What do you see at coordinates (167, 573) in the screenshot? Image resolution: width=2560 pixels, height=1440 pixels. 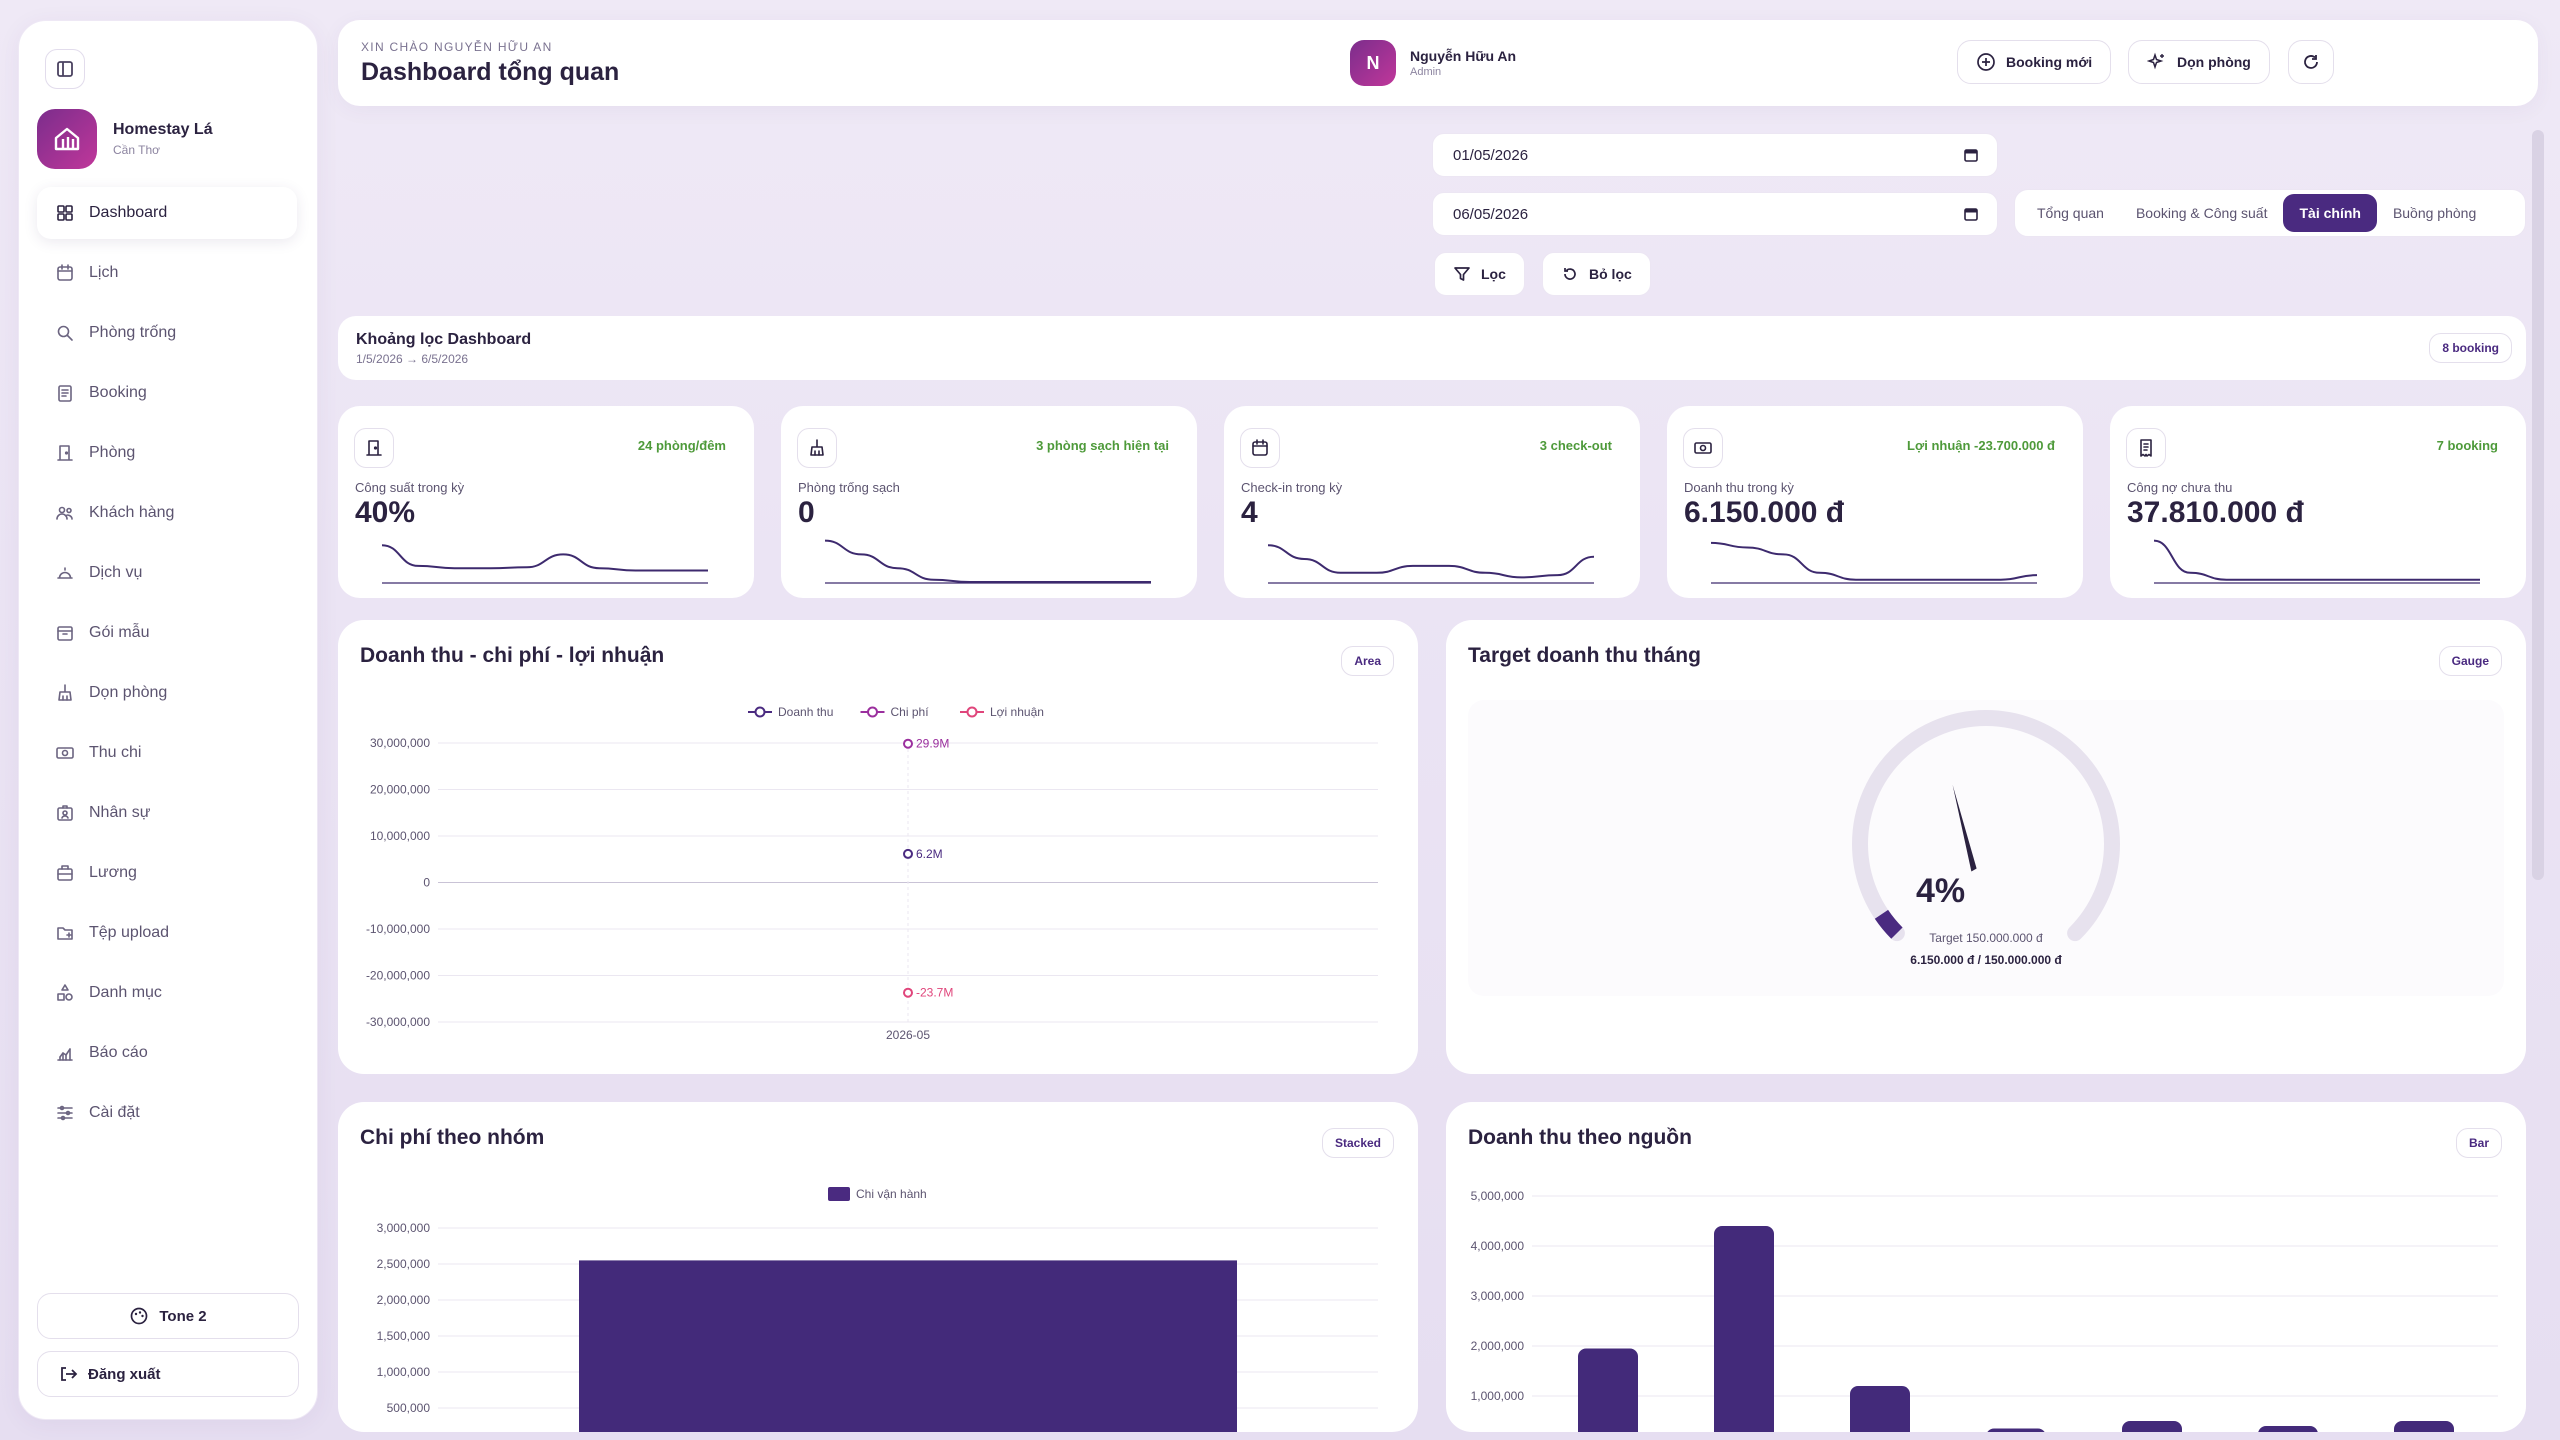 I see `sidebar-item-dịch-vụ: Dịch vụ` at bounding box center [167, 573].